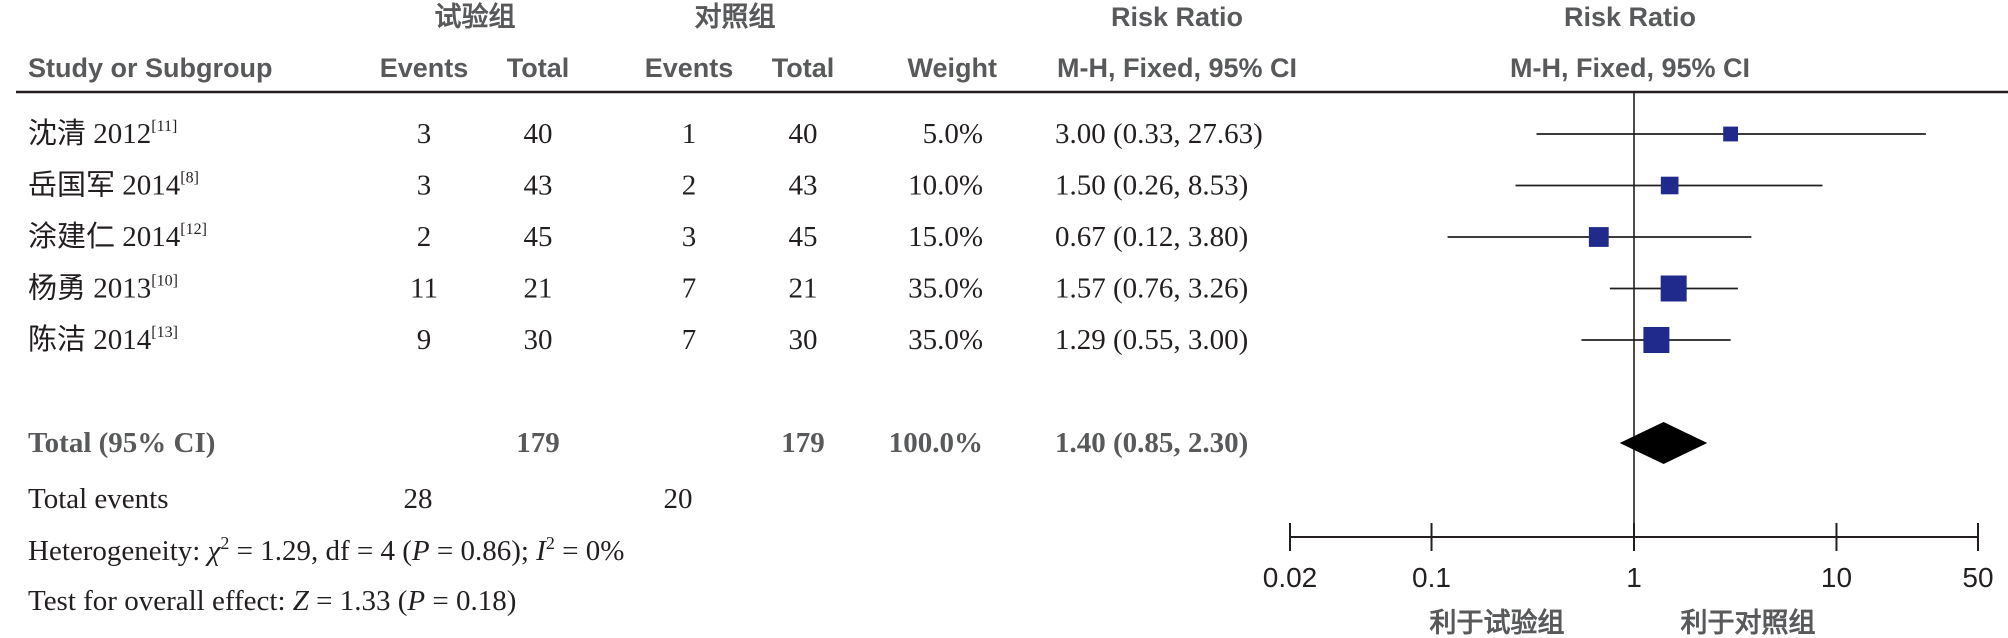  Describe the element at coordinates (945, 186) in the screenshot. I see `study-weight: 10.0%` at that location.